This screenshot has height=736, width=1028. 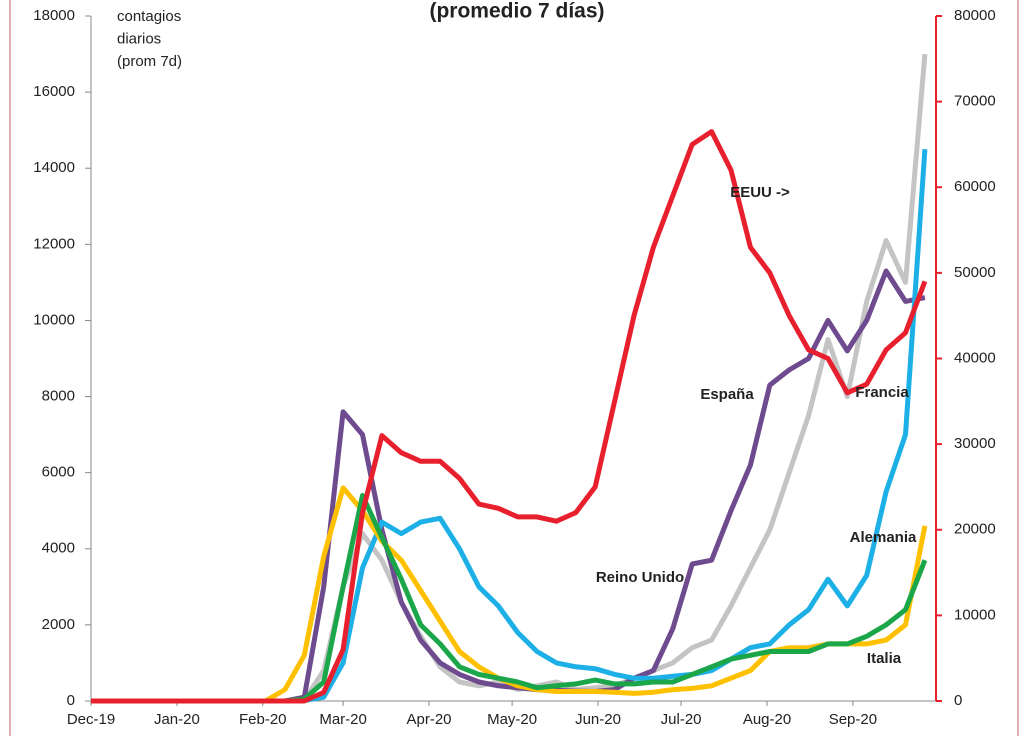 I want to click on y-tick-label: 12000, so click(x=54, y=243).